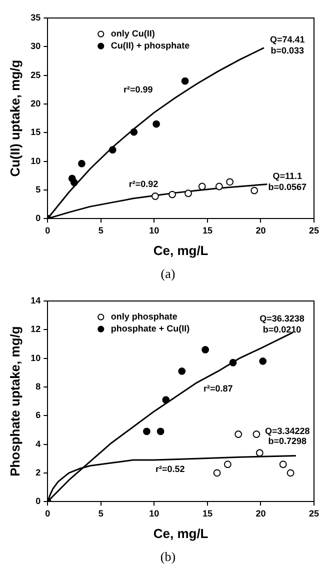  Describe the element at coordinates (150, 329) in the screenshot. I see `legend-label: phosphate + Cu(II)` at that location.